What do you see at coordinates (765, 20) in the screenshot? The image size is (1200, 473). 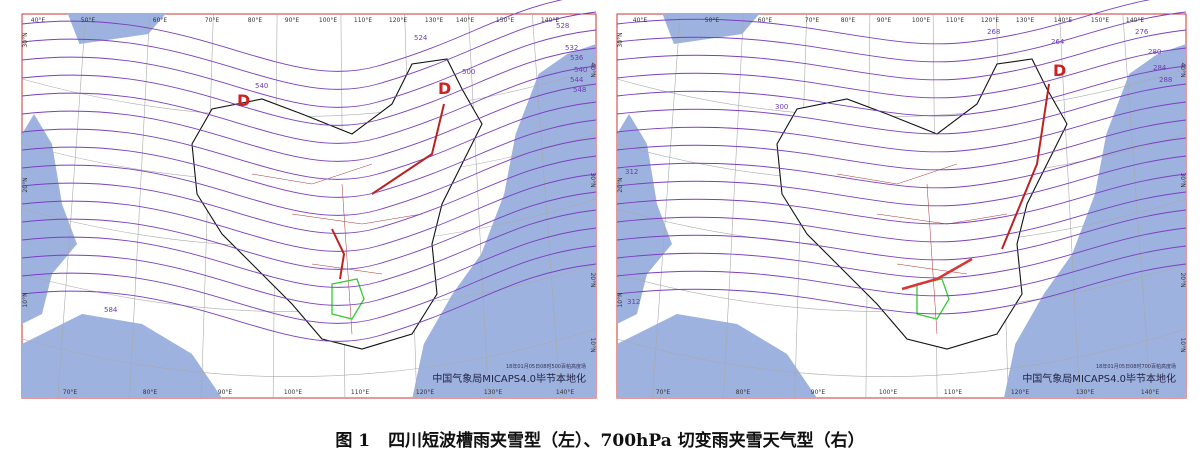 I see `top-tick: 60°E` at bounding box center [765, 20].